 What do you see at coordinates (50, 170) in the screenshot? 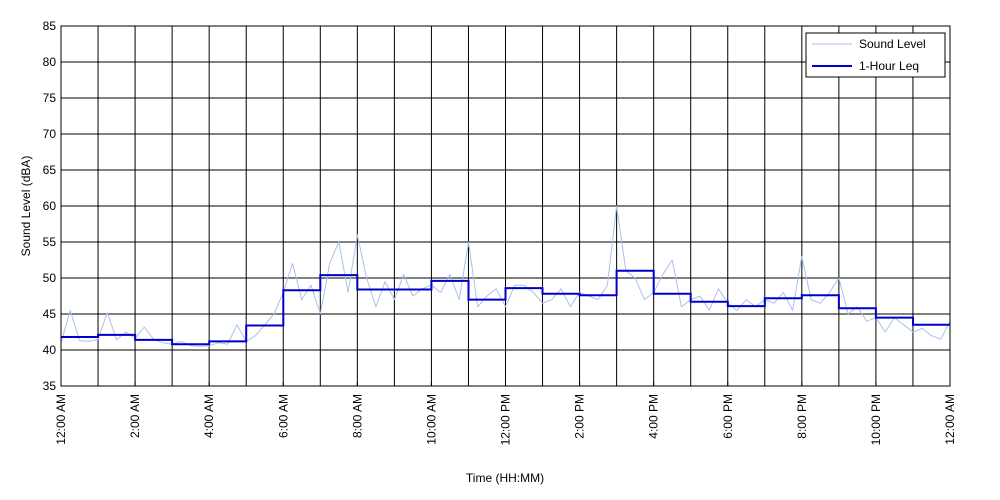
I see `y-tick-label: 65` at bounding box center [50, 170].